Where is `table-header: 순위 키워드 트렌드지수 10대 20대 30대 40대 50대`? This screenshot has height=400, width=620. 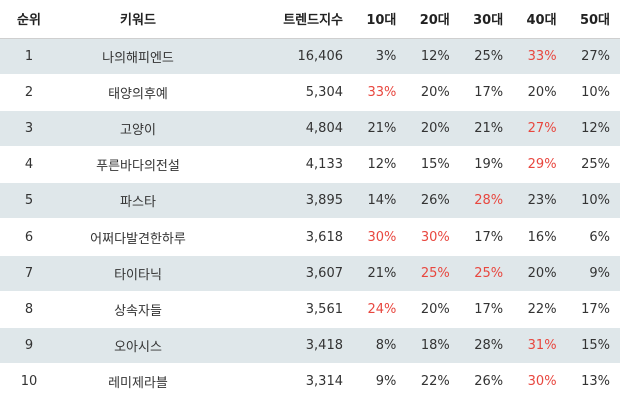
table-header: 순위 키워드 트렌드지수 10대 20대 30대 40대 50대 is located at coordinates (310, 19).